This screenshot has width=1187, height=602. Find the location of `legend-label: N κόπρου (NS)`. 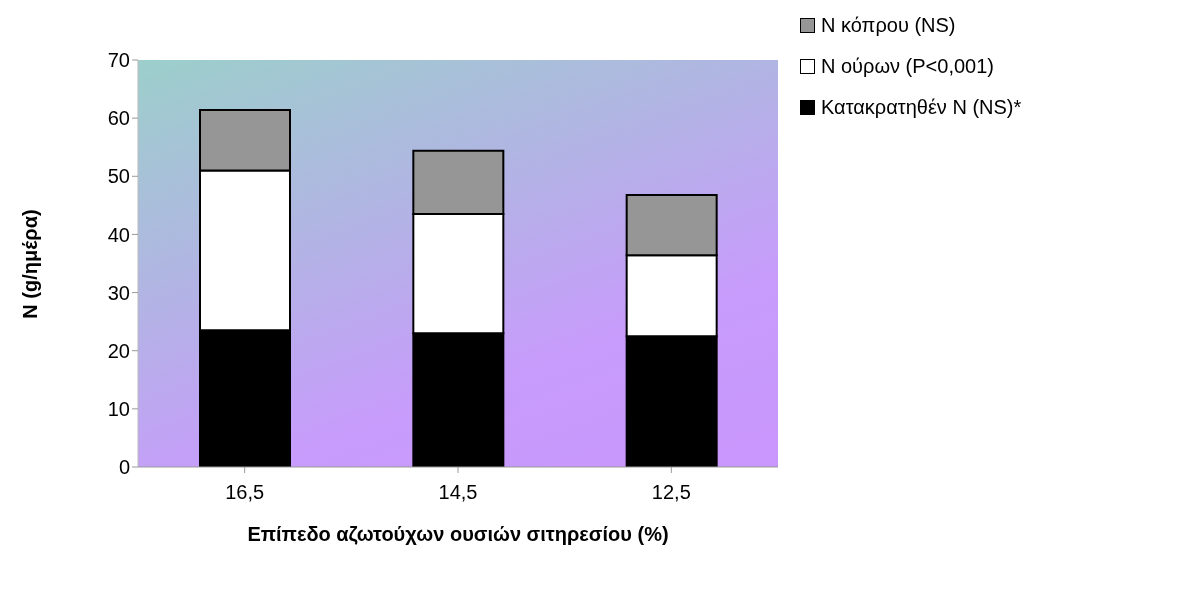

legend-label: N κόπρου (NS) is located at coordinates (888, 25).